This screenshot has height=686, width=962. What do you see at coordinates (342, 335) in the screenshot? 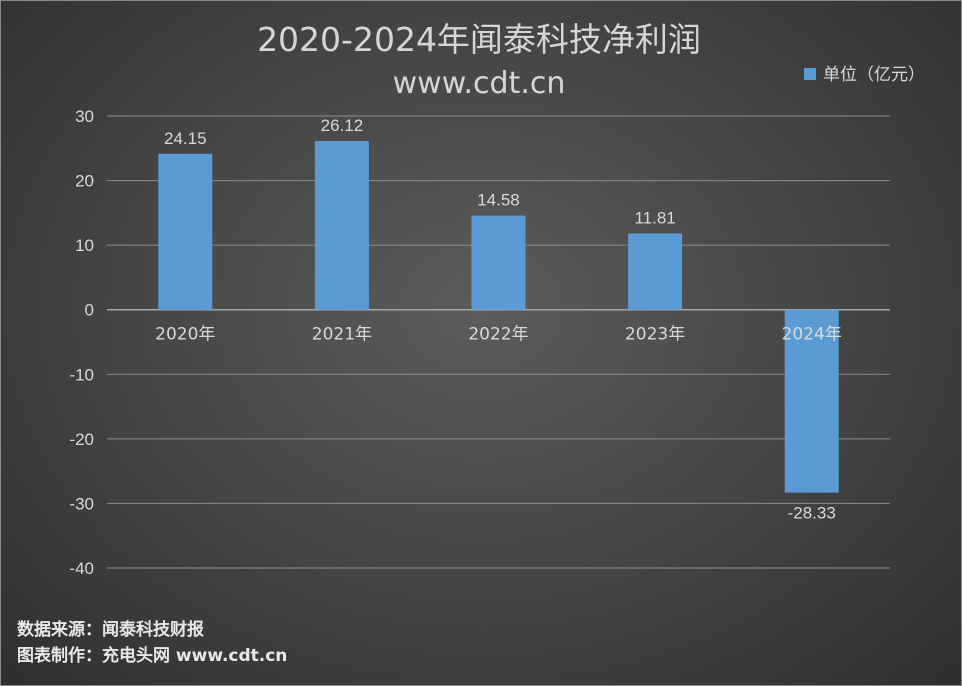
I see `x-category-label: 2021年` at bounding box center [342, 335].